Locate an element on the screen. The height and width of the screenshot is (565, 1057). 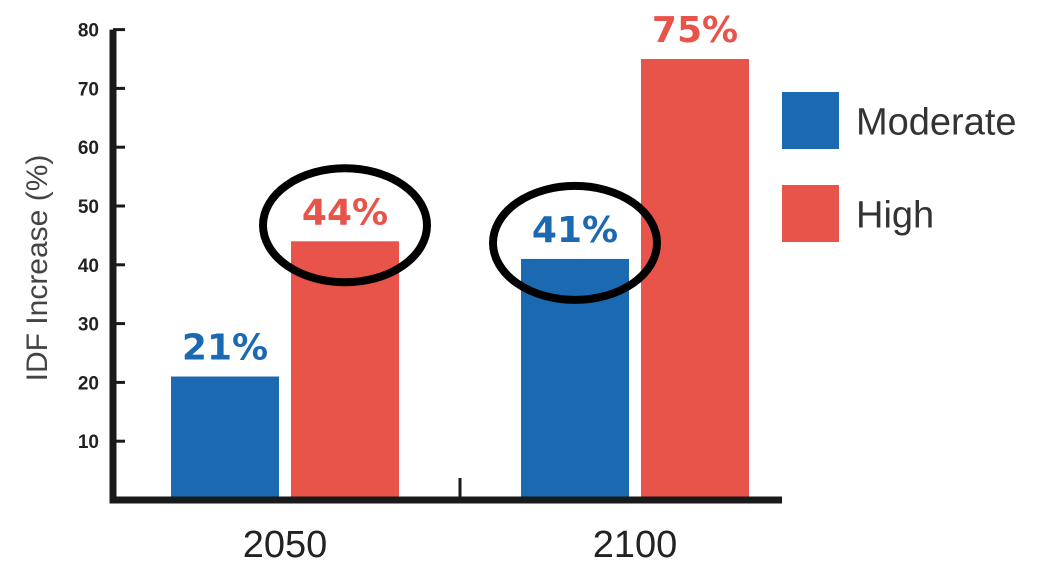
legend-label-moderate: Moderate is located at coordinates (936, 123).